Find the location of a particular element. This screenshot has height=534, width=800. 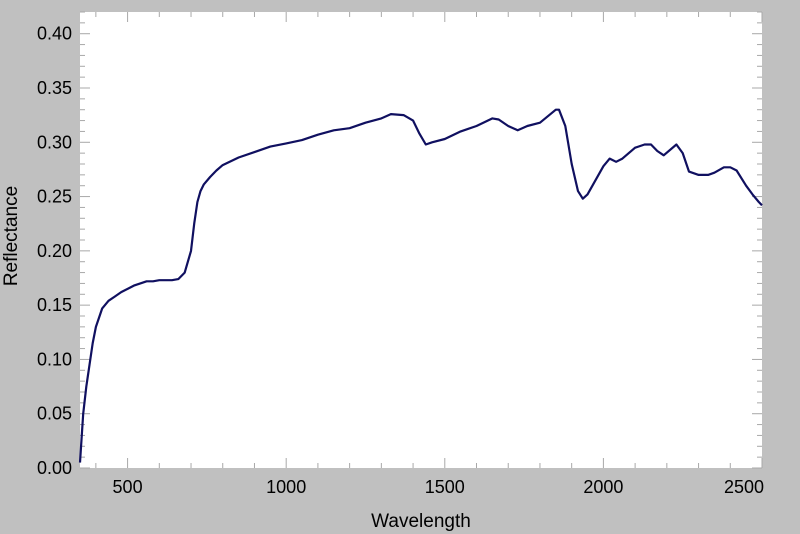

y-tick-labels: 0.00 0.05 0.10 0.15 0.20 0.25 0.30 0.35 0.40 is located at coordinates (54, 251).